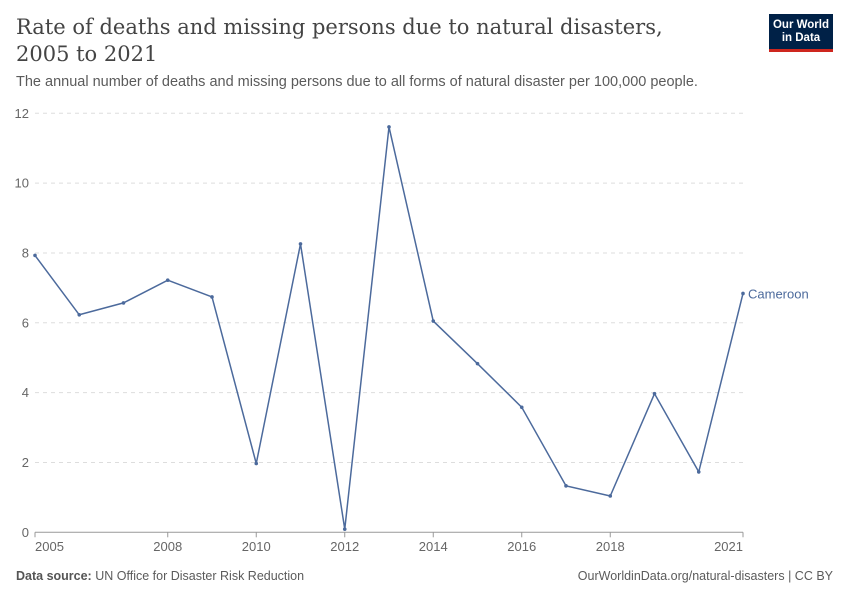 The width and height of the screenshot is (850, 600). Describe the element at coordinates (256, 546) in the screenshot. I see `x-tick-label: 2010` at that location.